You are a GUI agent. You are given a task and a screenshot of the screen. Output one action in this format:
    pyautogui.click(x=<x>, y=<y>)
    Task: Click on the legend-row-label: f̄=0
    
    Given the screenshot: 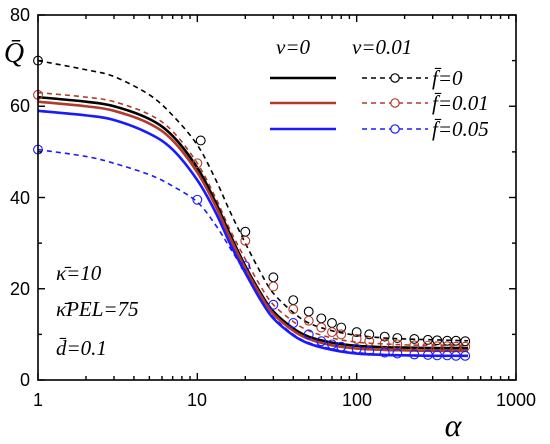 What is the action you would take?
    pyautogui.click(x=447, y=78)
    